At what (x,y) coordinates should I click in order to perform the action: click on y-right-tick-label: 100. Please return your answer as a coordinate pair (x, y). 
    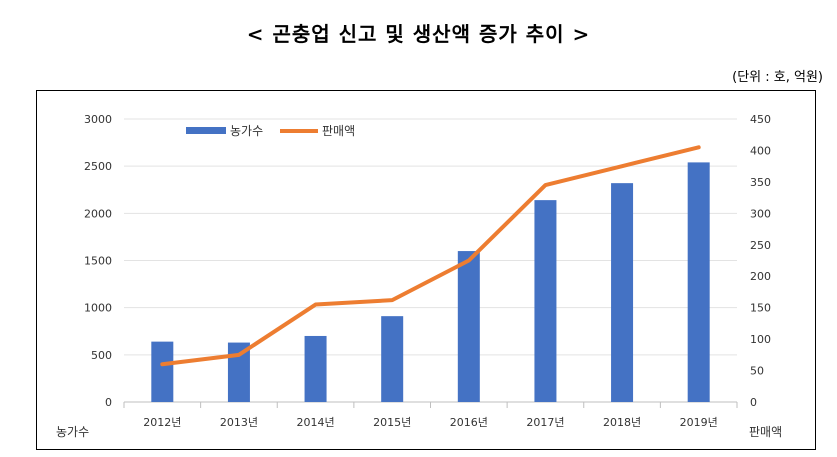
    Looking at the image, I should click on (760, 339).